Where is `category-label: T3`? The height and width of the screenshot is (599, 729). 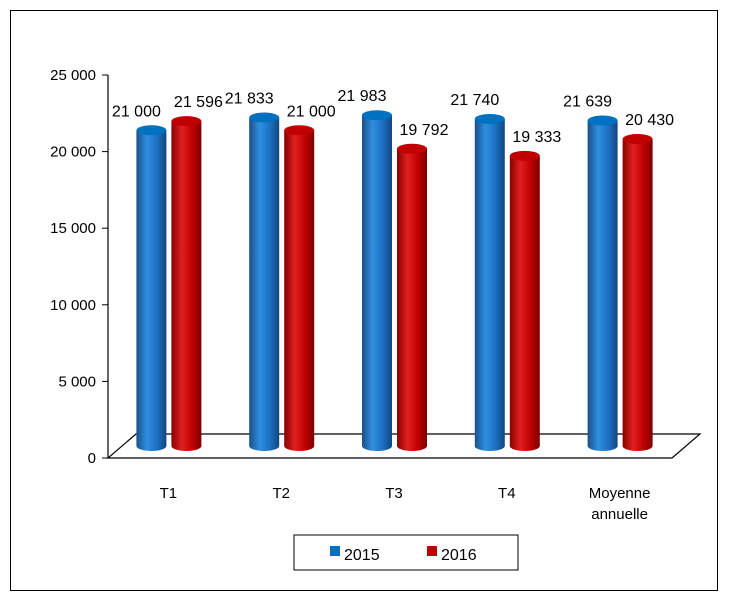 category-label: T3 is located at coordinates (394, 493).